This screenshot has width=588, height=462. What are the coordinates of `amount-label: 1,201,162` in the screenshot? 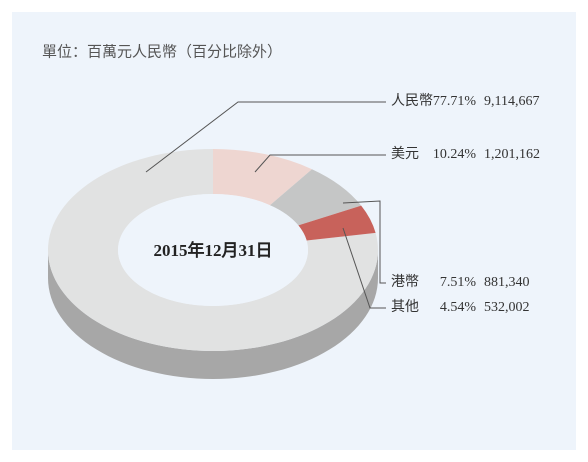 It's located at (512, 154).